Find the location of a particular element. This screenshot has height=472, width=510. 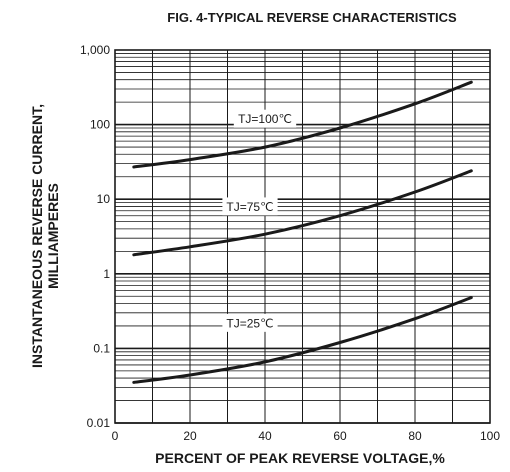

y-tick-label: 0.01 is located at coordinates (99, 423).